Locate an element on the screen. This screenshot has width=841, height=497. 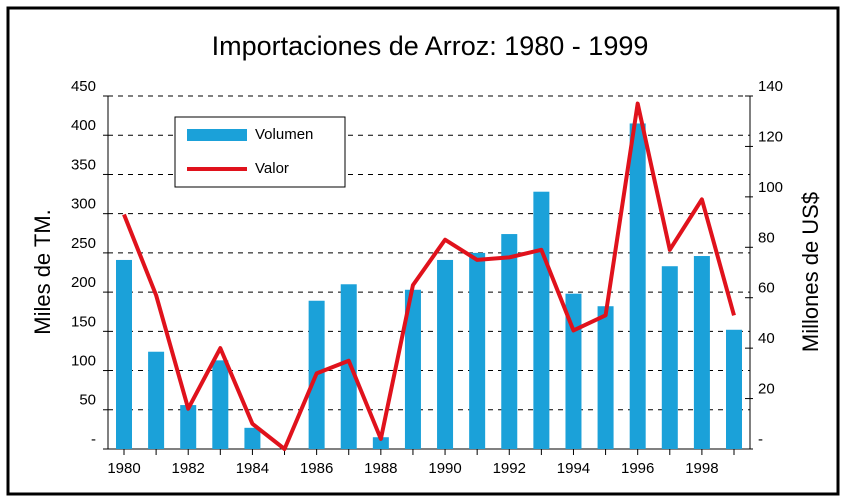
y-tick-label: 50 is located at coordinates (87, 400).